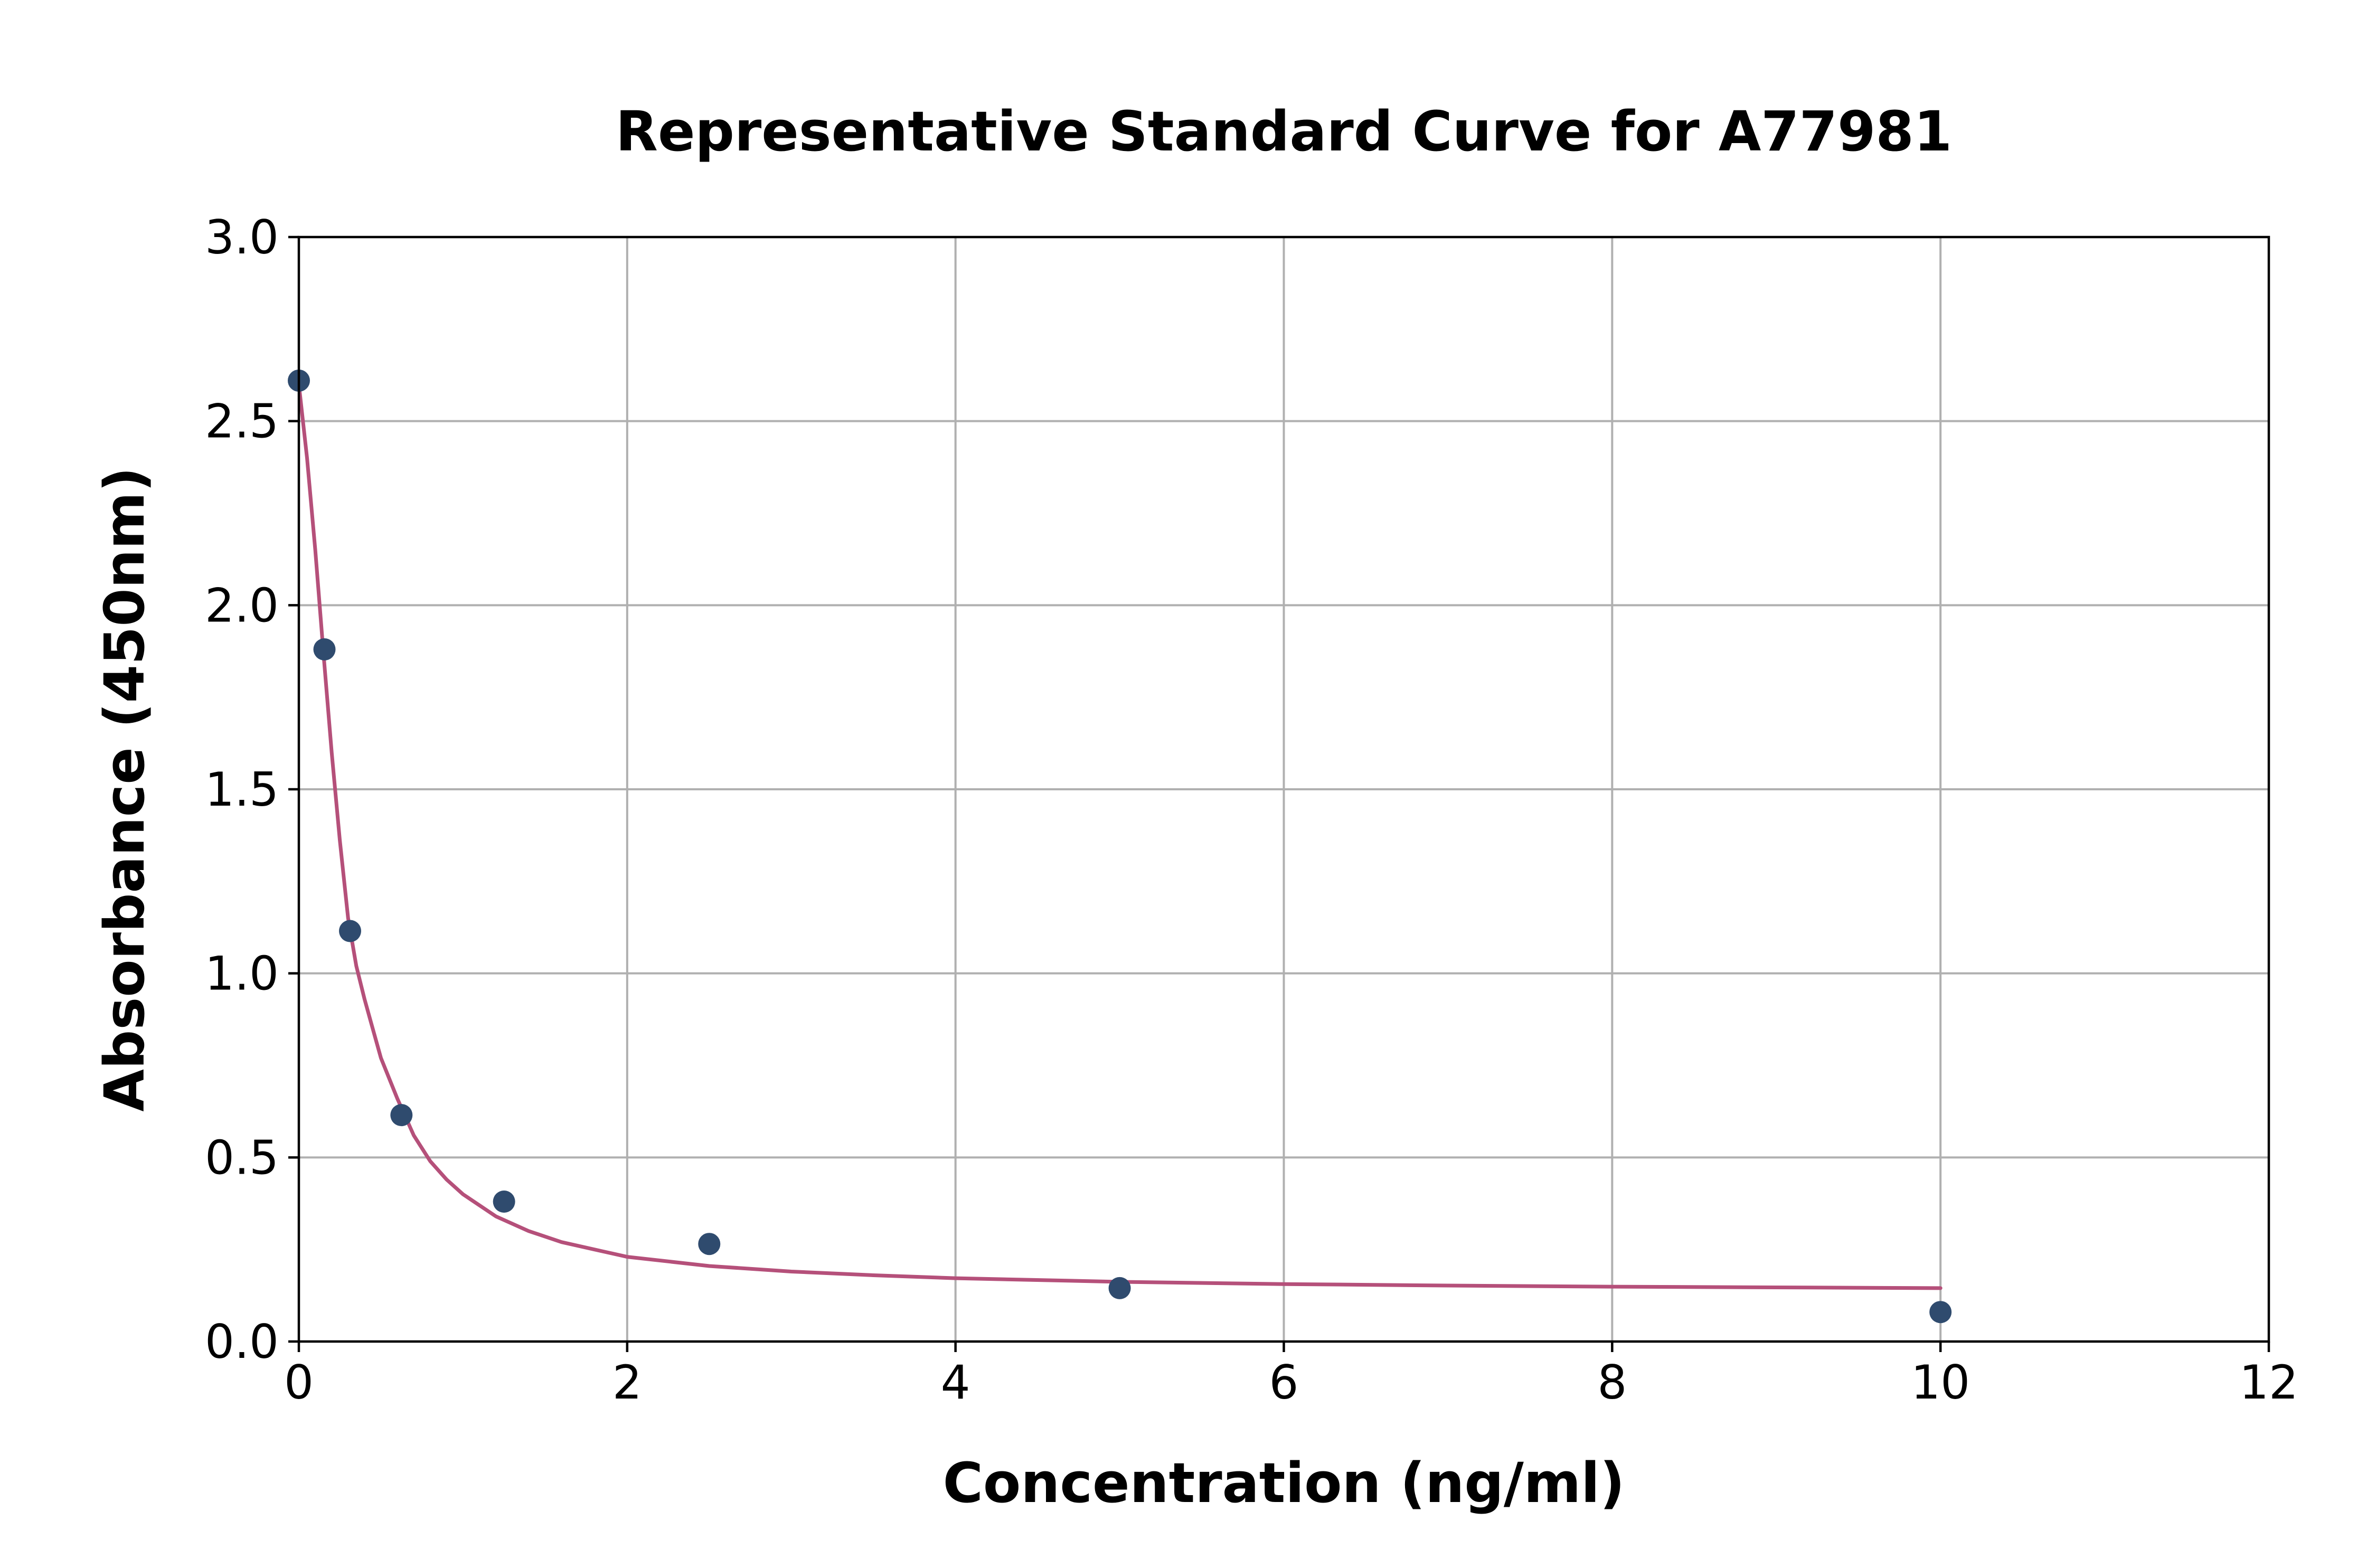 The image size is (2376, 1568). What do you see at coordinates (242, 421) in the screenshot?
I see `y-tick-label: 2.5` at bounding box center [242, 421].